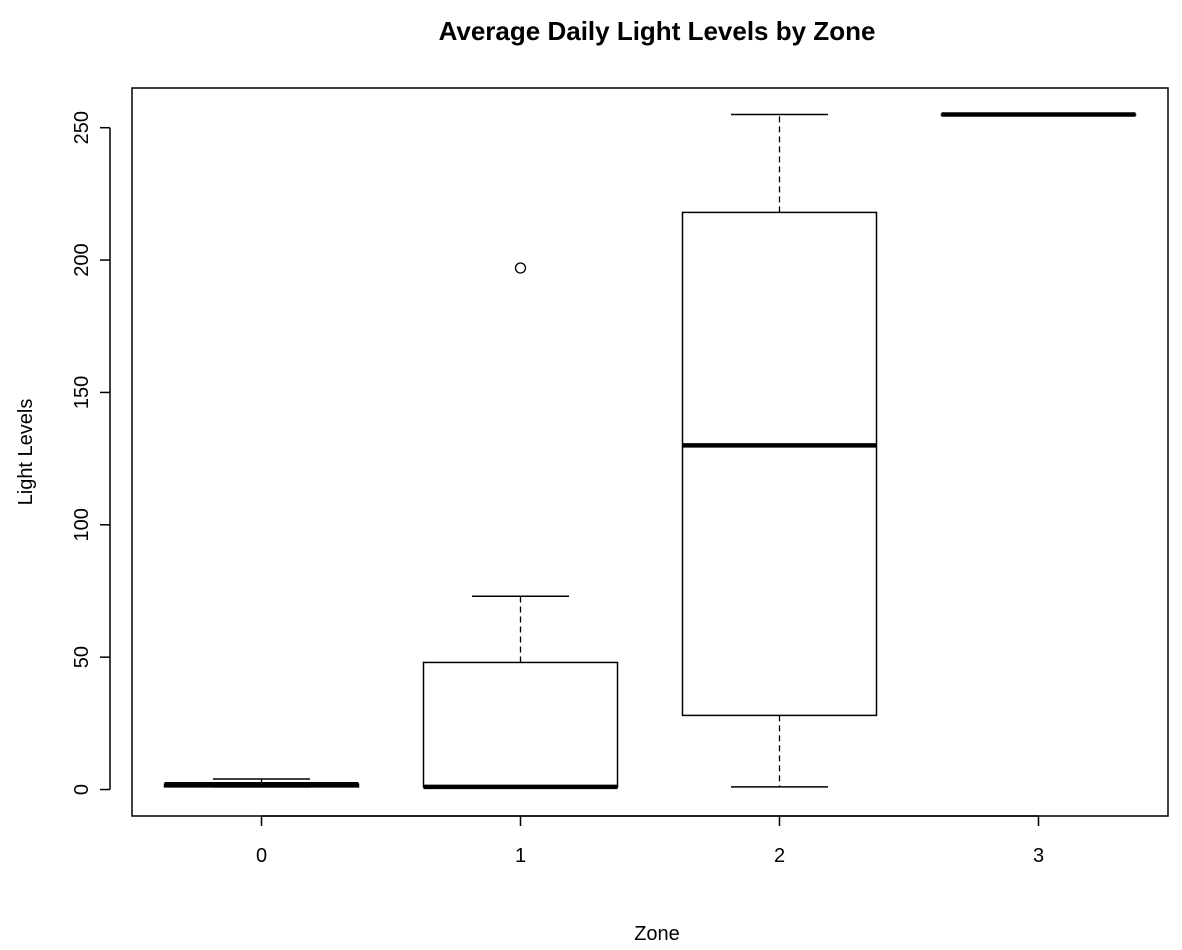  What do you see at coordinates (82, 127) in the screenshot?
I see `y-tick-label: 250` at bounding box center [82, 127].